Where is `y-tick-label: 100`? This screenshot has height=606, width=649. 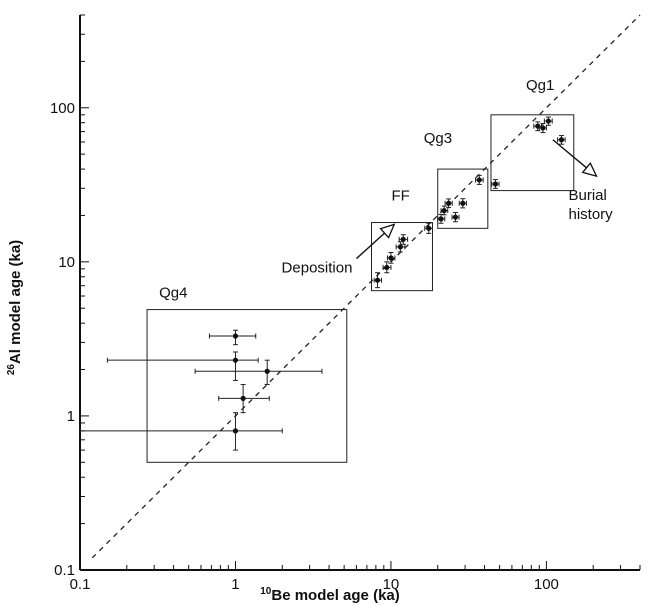
y-tick-label: 100 is located at coordinates (62, 108).